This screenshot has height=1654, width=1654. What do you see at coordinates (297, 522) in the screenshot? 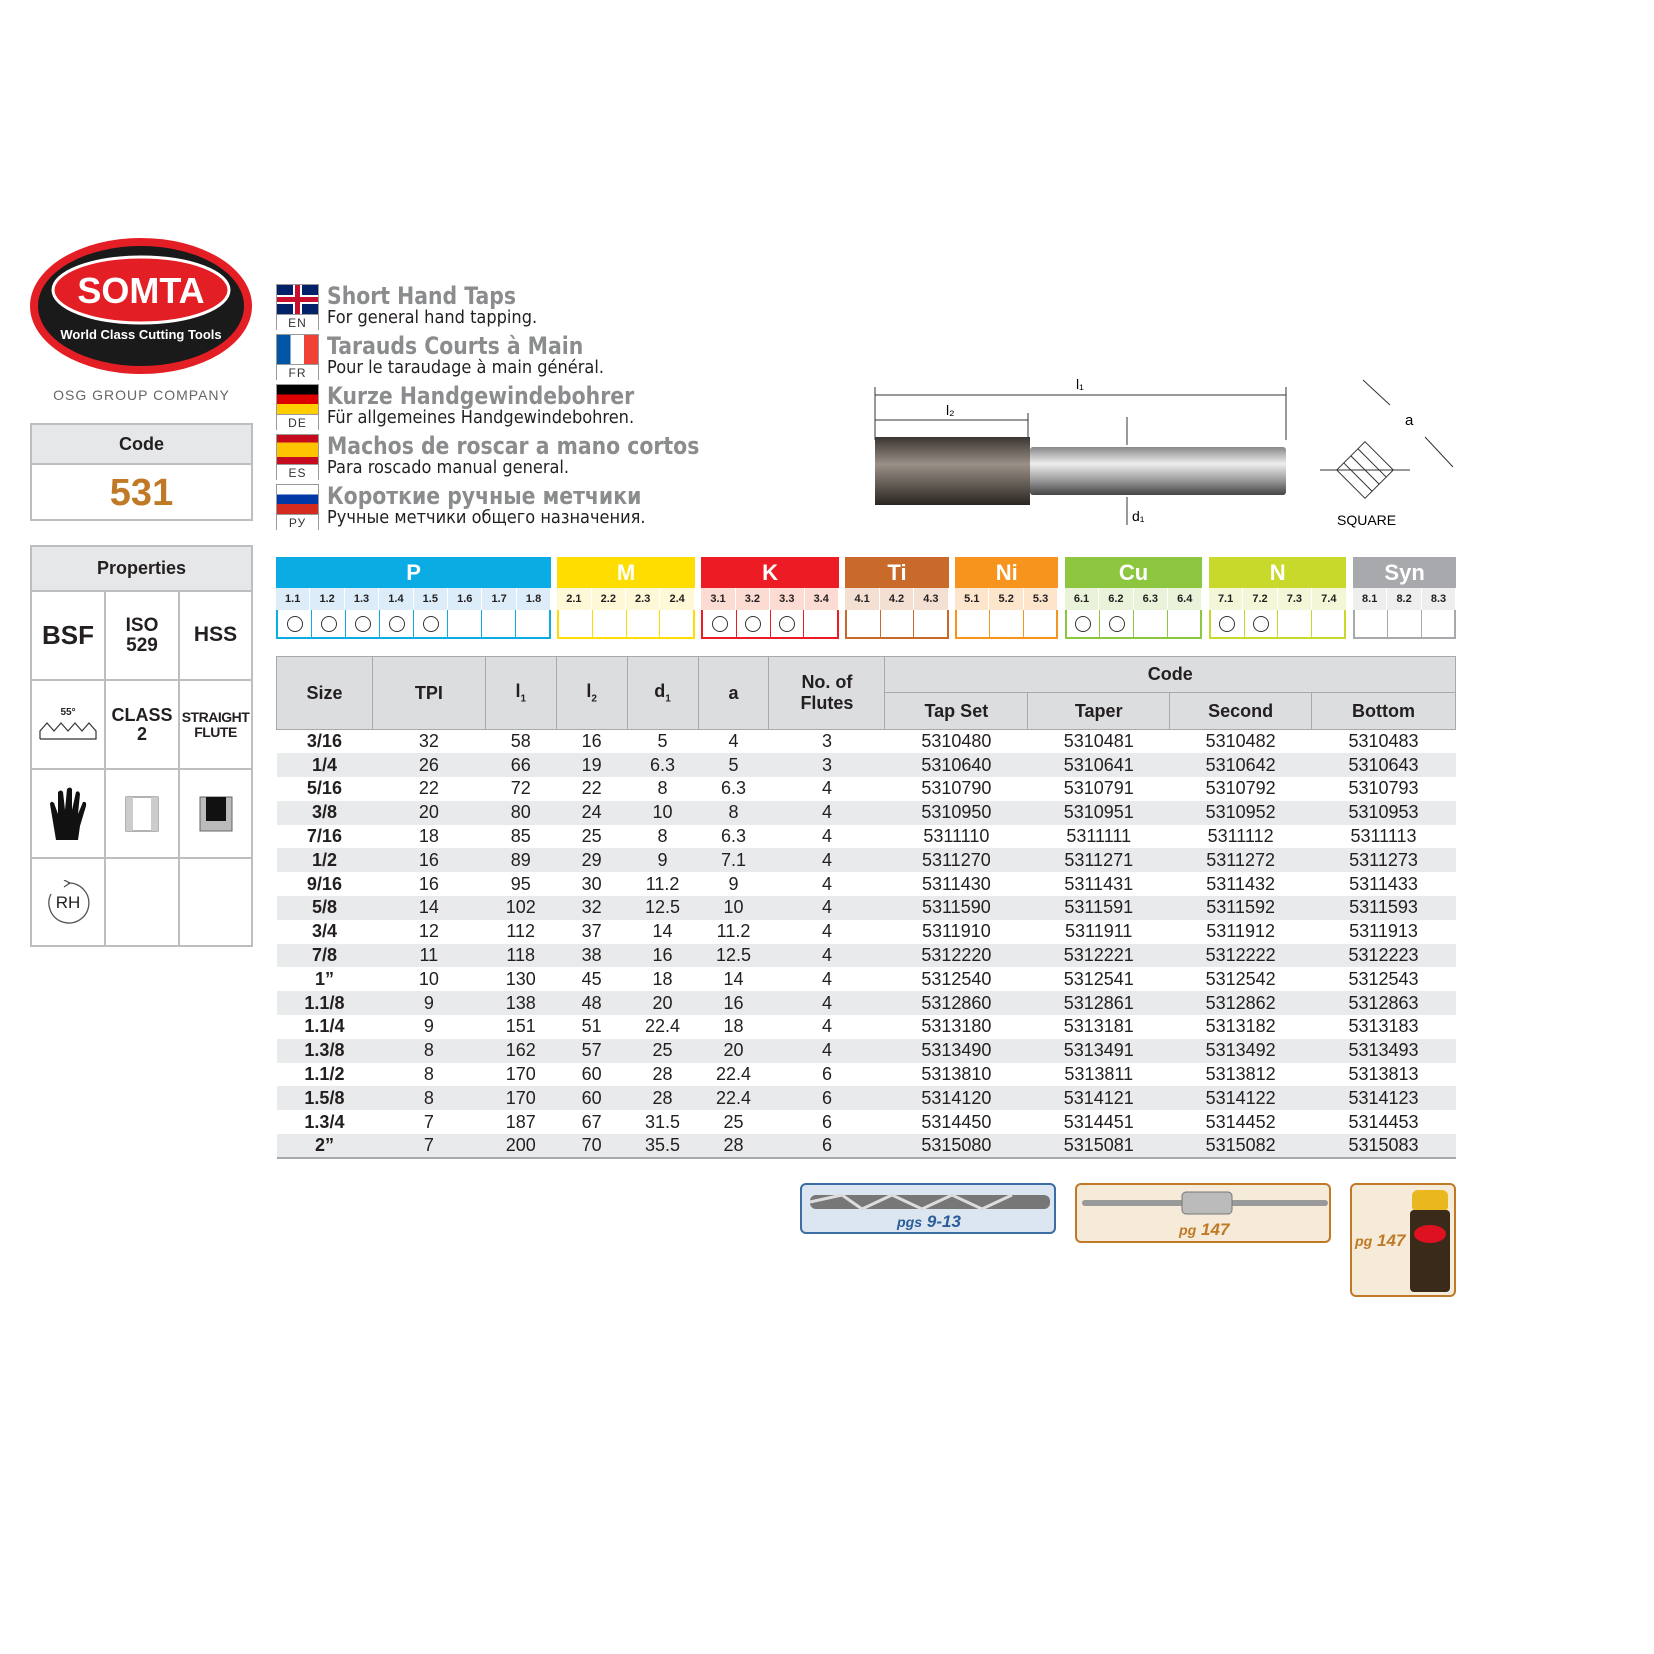
I see `language-code: РУ` at bounding box center [297, 522].